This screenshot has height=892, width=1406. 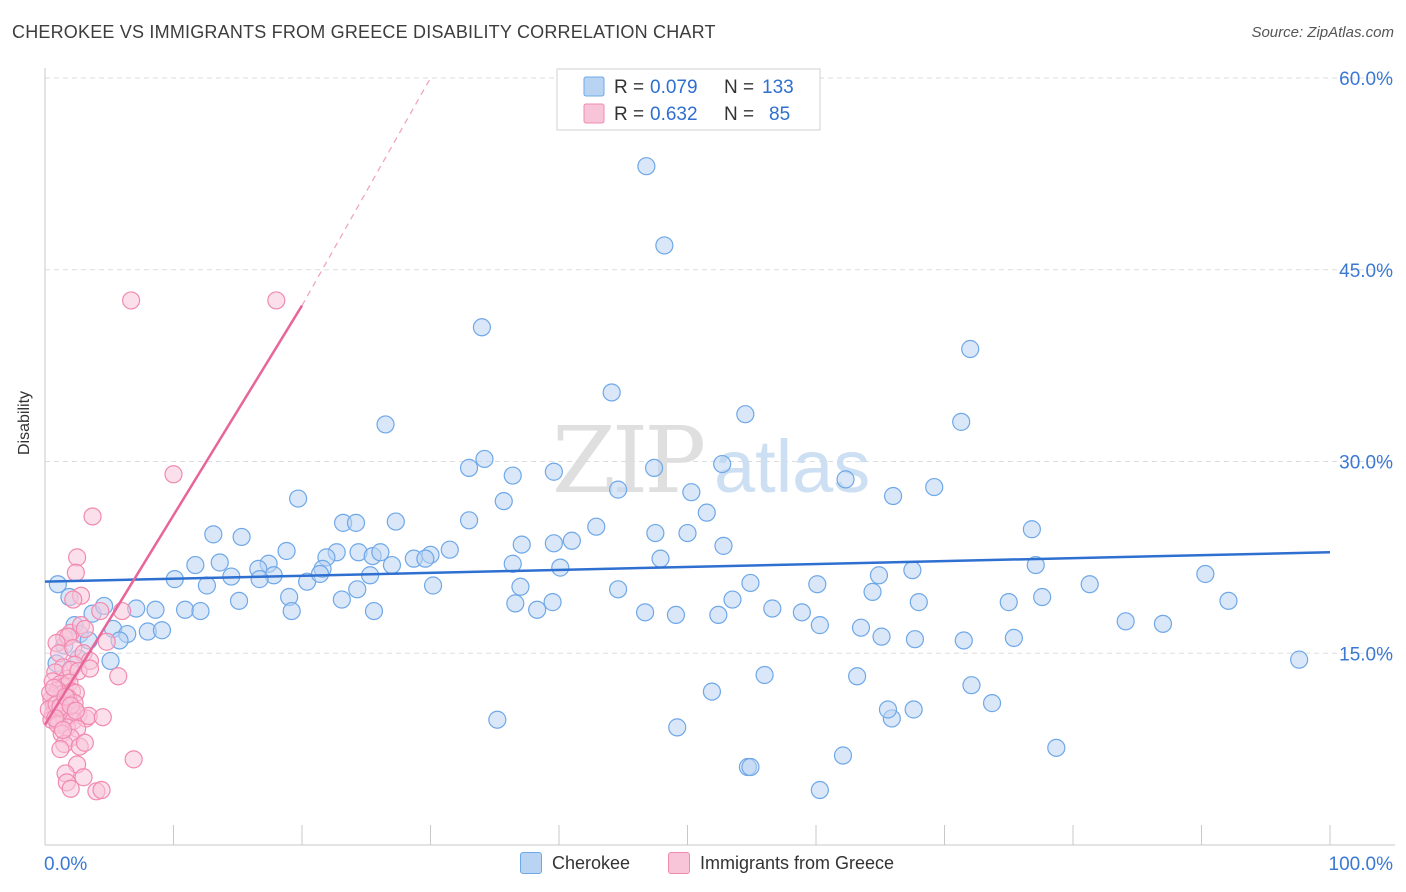 I want to click on stats-n-label-1: N =, so click(x=739, y=114).